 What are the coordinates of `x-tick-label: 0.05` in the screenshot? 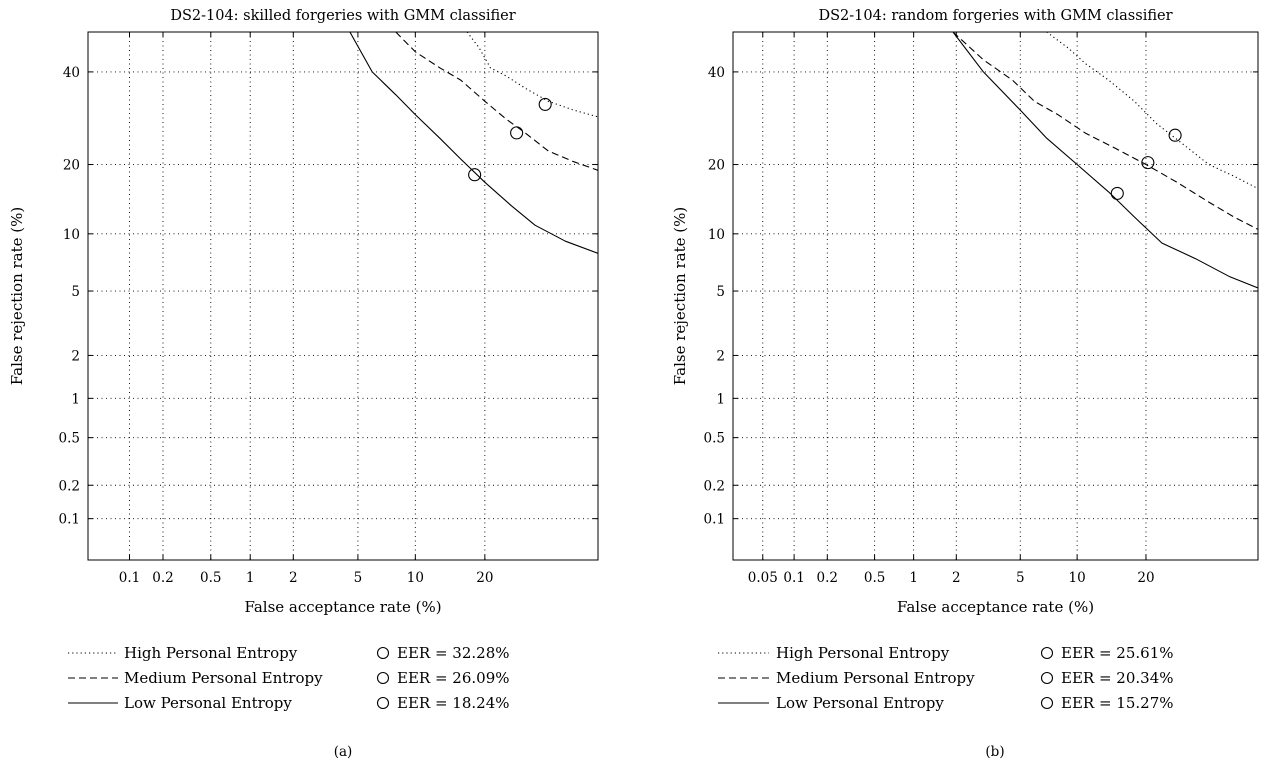 It's located at (763, 578).